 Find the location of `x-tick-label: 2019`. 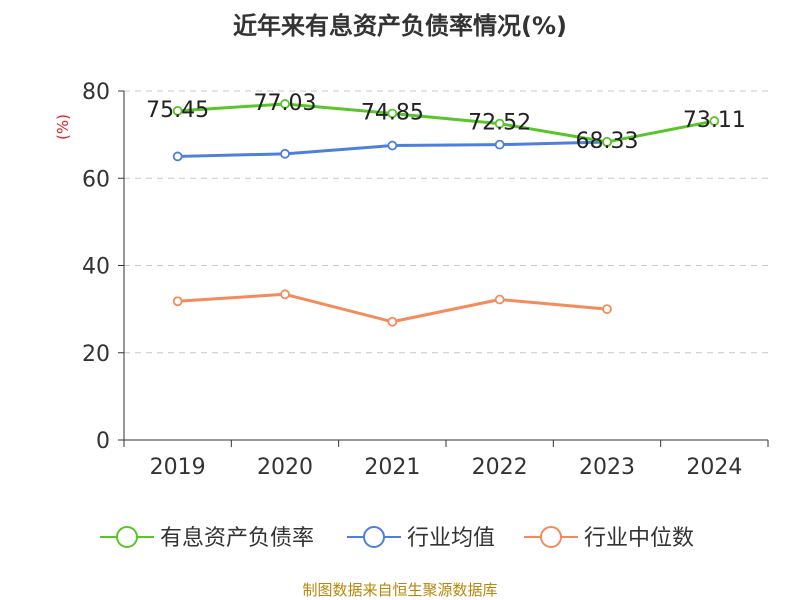

x-tick-label: 2019 is located at coordinates (178, 467).